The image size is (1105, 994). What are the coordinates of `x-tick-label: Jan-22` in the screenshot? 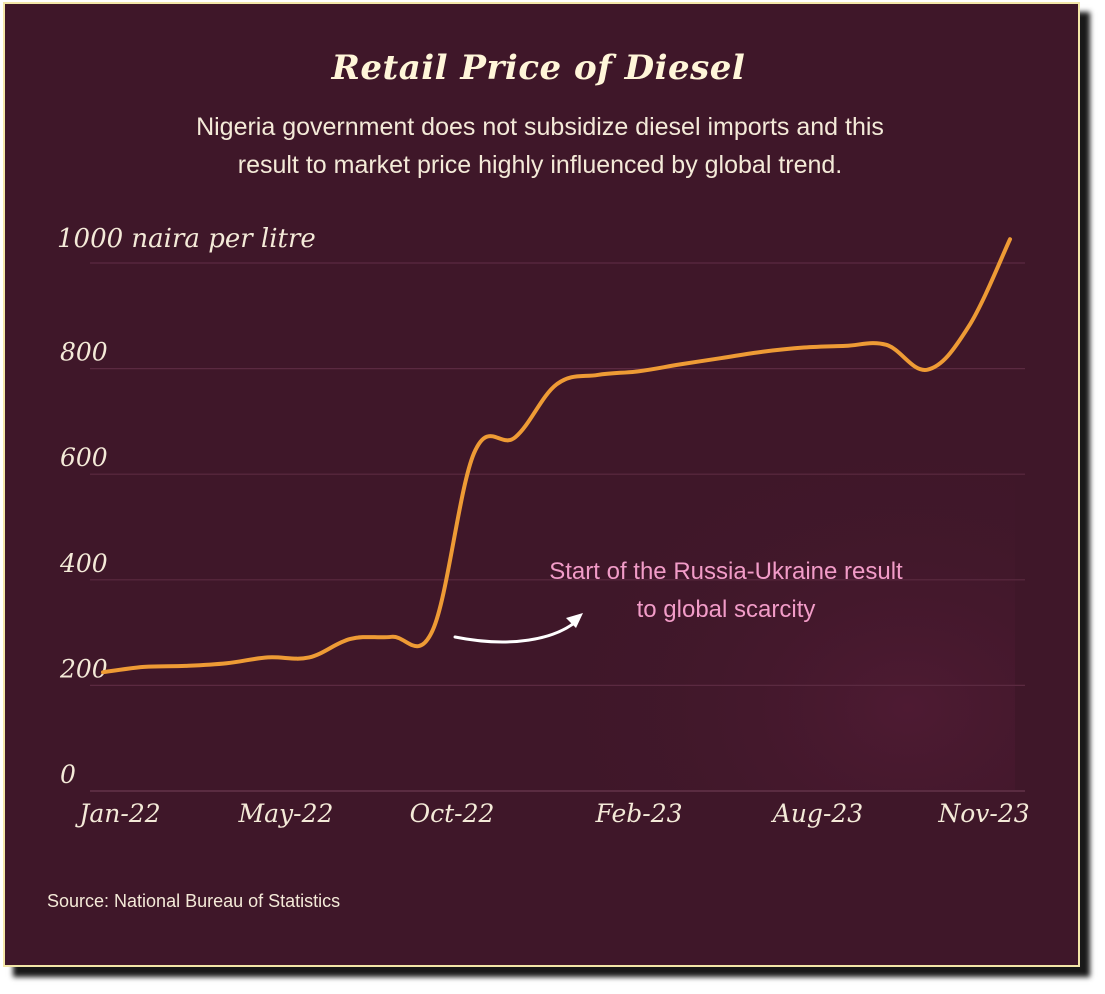 It's located at (117, 813).